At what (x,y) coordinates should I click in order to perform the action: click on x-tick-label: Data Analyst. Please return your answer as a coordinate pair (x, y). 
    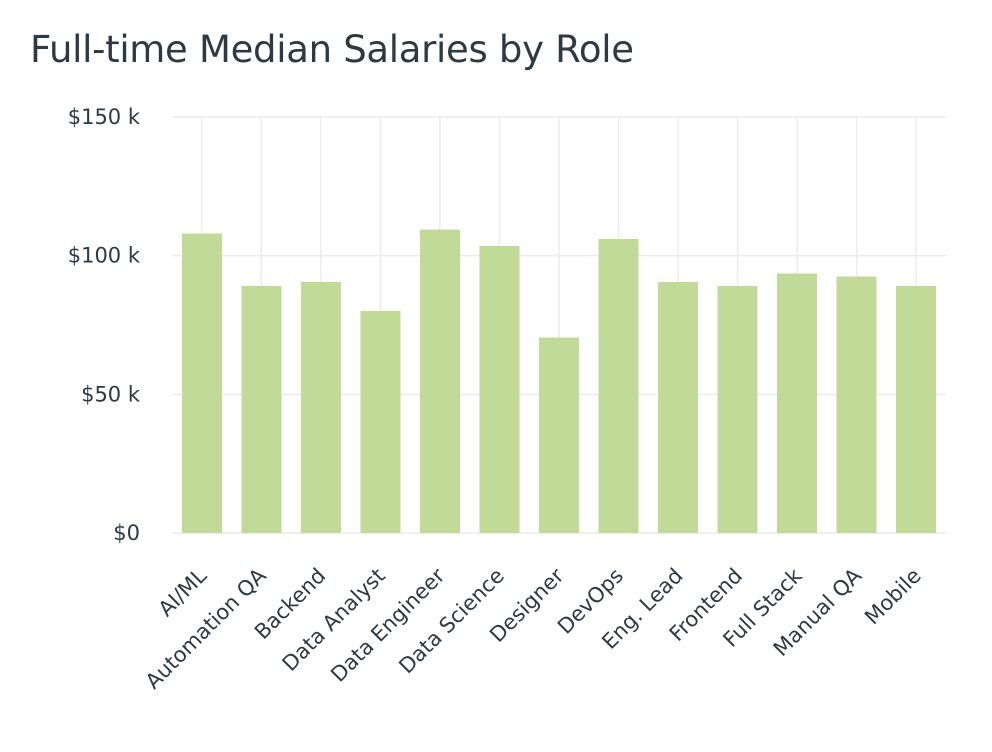
    Looking at the image, I should click on (334, 620).